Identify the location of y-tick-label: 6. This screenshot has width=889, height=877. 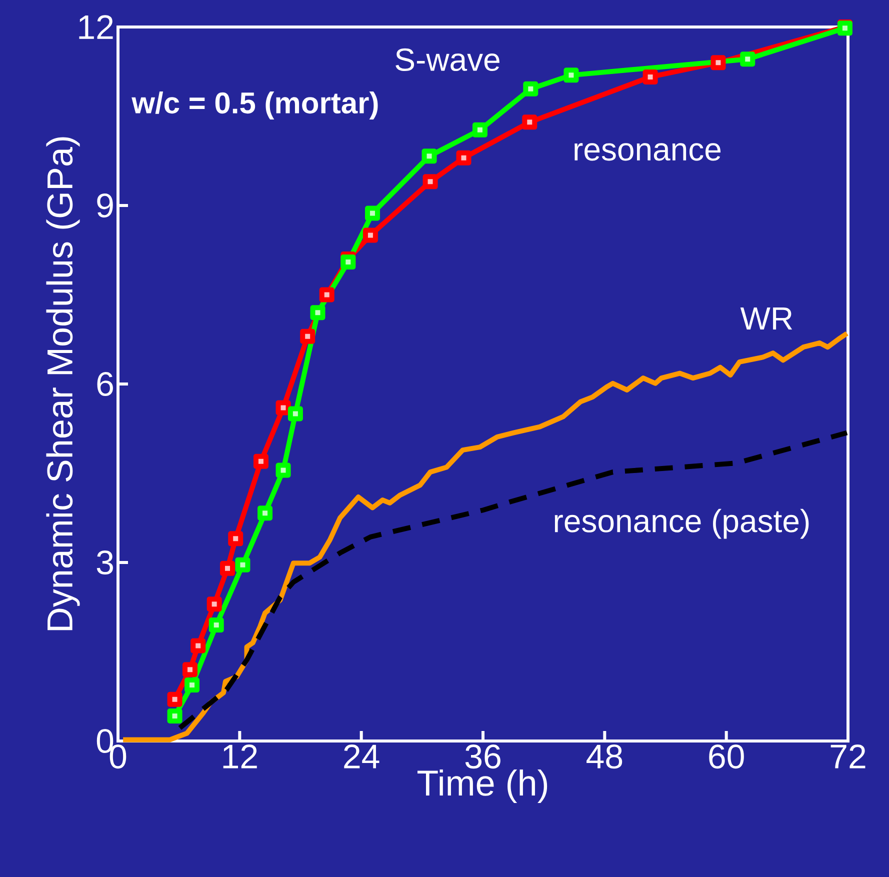
(105, 384).